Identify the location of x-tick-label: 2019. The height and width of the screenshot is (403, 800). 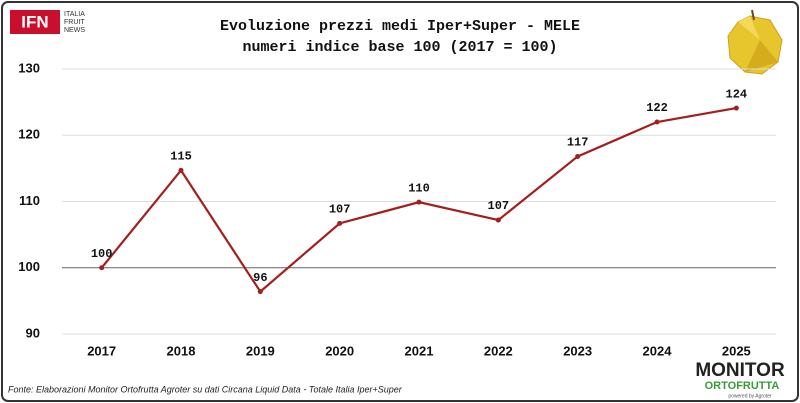
(260, 350).